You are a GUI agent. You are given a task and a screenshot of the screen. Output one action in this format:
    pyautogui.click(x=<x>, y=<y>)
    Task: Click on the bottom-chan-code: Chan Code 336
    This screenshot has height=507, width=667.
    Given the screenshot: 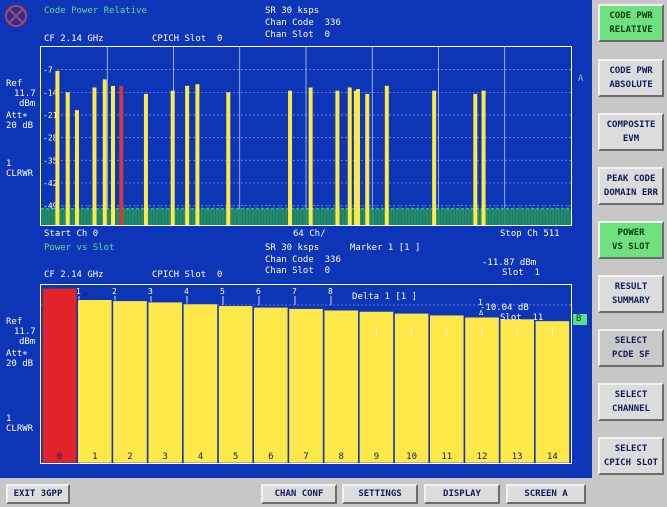 What is the action you would take?
    pyautogui.click(x=303, y=260)
    